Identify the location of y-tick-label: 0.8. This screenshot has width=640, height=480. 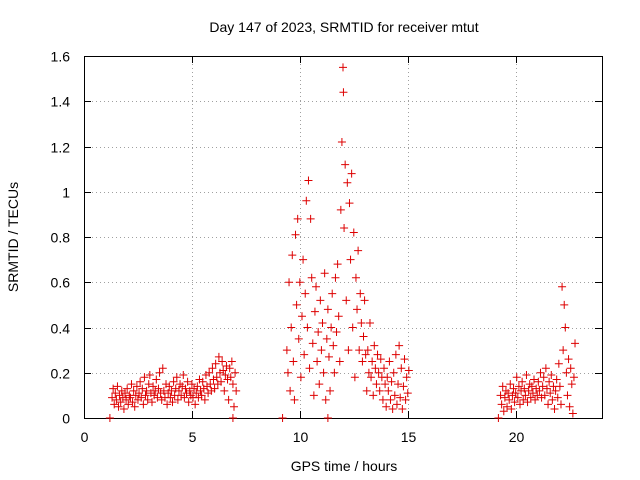
(61, 238).